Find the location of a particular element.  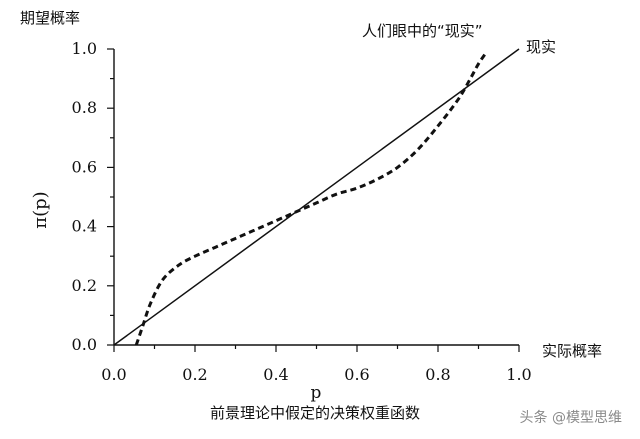

y-tick-label: 0.0 is located at coordinates (84, 344).